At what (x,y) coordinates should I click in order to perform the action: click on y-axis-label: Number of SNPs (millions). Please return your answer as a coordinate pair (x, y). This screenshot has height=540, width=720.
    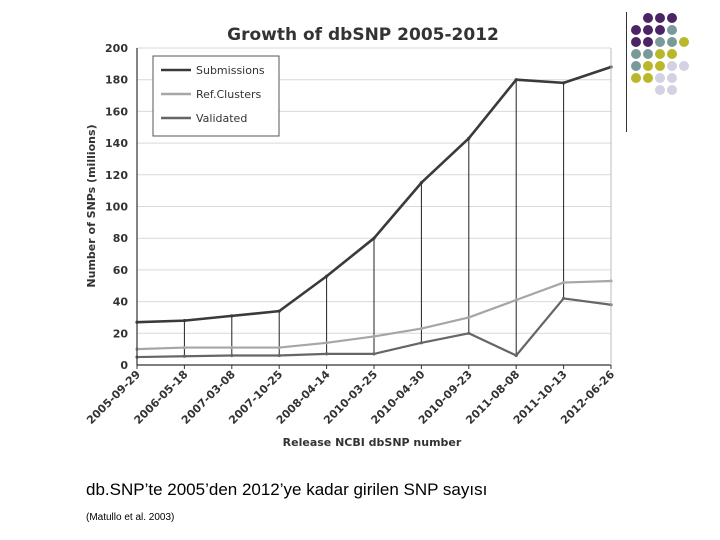
    Looking at the image, I should click on (91, 205).